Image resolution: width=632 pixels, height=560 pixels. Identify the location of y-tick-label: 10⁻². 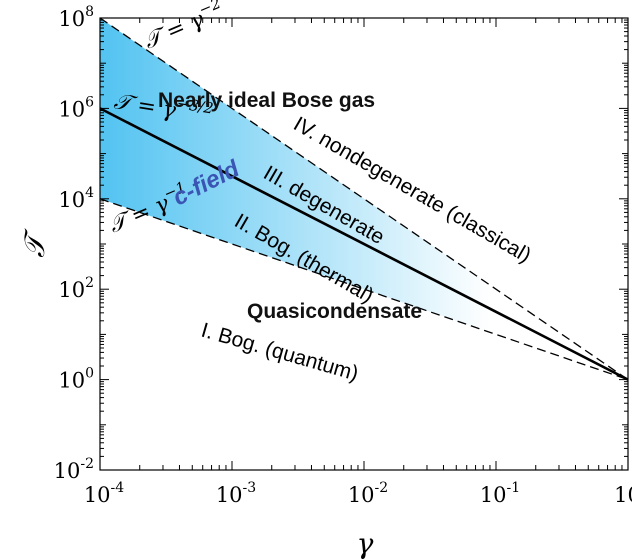
(74, 469).